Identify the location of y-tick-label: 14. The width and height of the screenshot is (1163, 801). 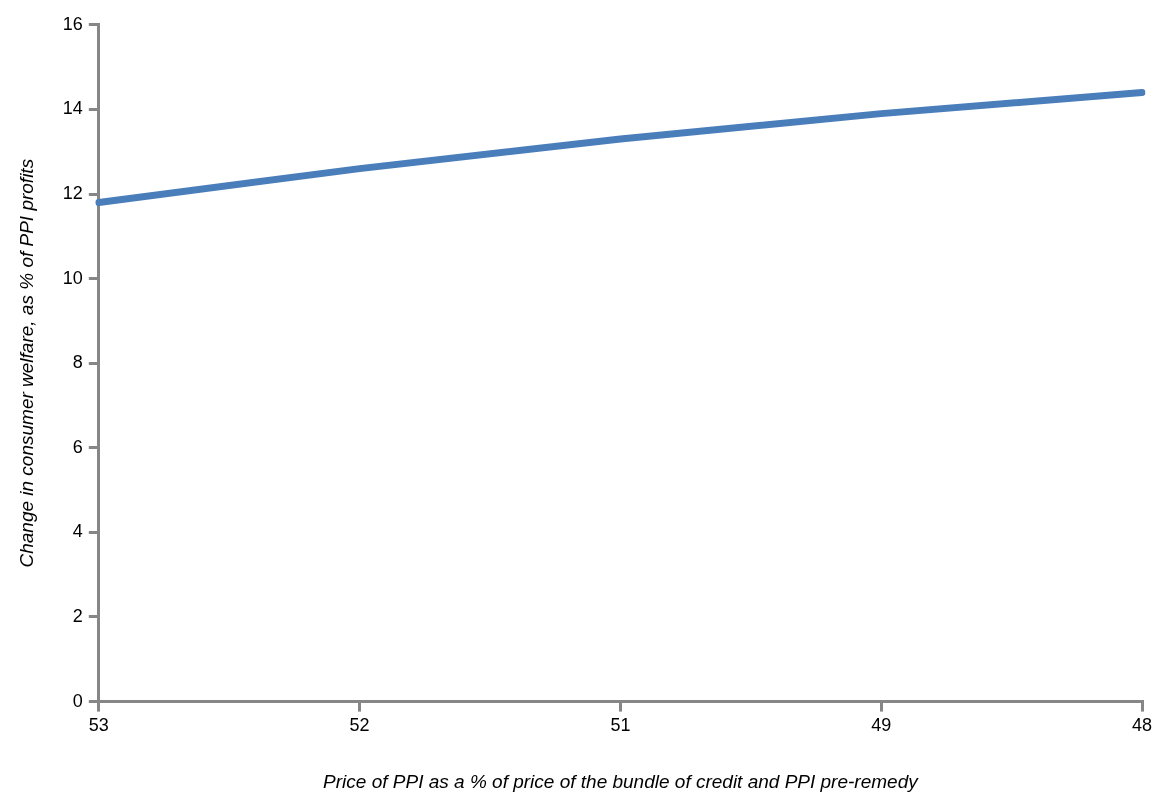
(72, 108).